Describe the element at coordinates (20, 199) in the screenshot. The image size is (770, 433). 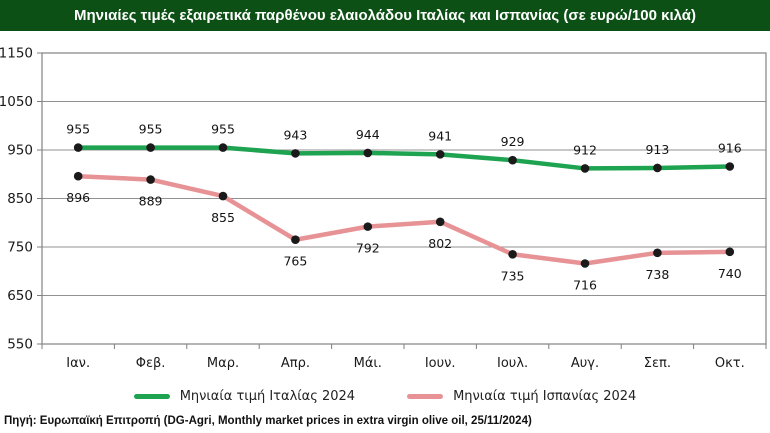
I see `y-axis-label: 850` at that location.